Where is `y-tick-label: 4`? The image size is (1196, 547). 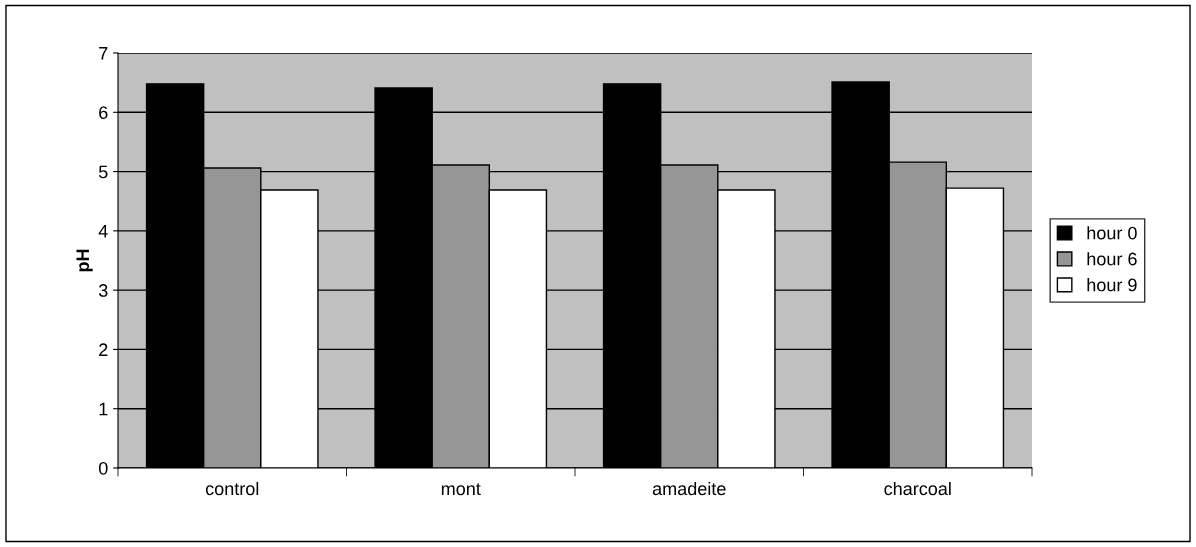
y-tick-label: 4 is located at coordinates (103, 231).